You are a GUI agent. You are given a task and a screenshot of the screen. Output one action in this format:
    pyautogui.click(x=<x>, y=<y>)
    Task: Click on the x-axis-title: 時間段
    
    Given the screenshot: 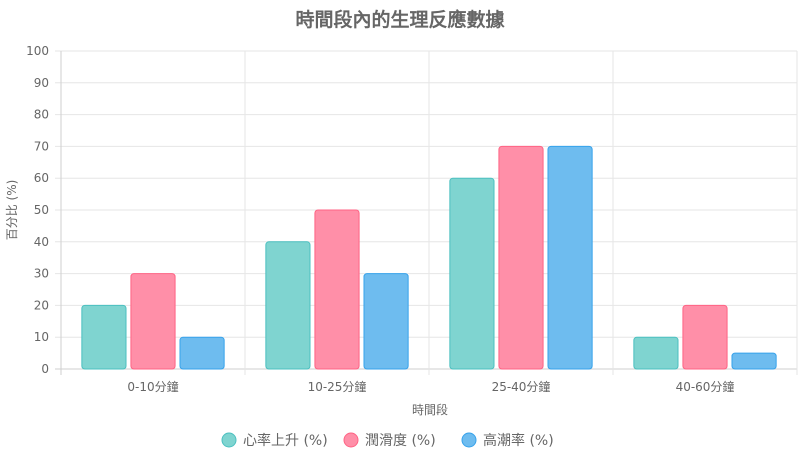 What is the action you would take?
    pyautogui.click(x=430, y=409)
    